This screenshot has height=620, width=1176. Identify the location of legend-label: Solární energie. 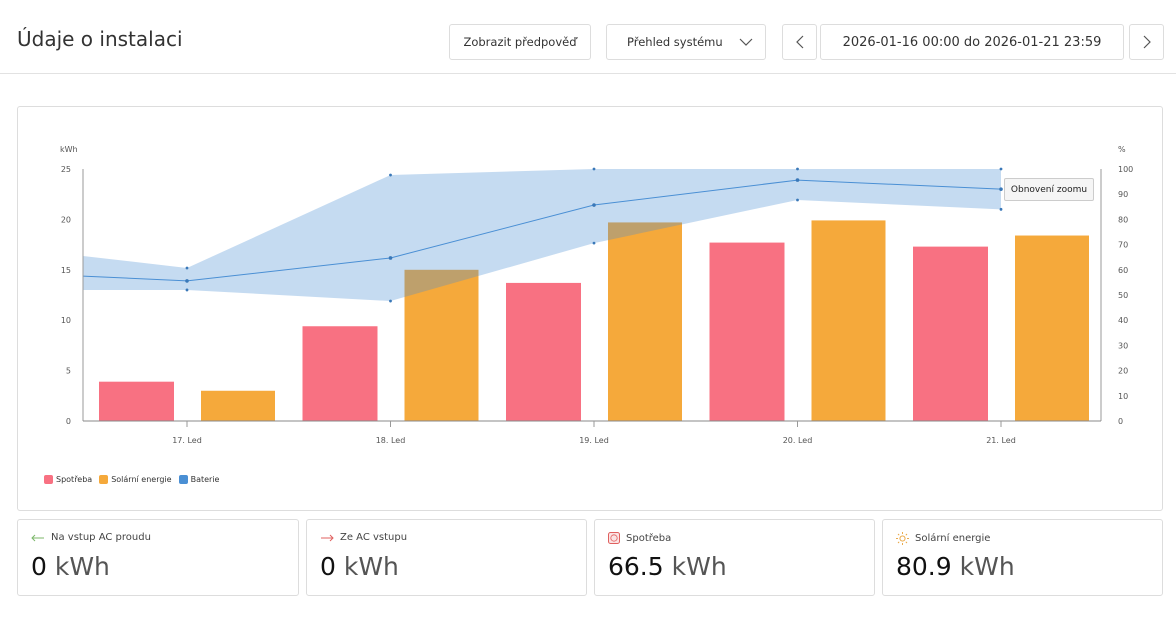
(141, 479).